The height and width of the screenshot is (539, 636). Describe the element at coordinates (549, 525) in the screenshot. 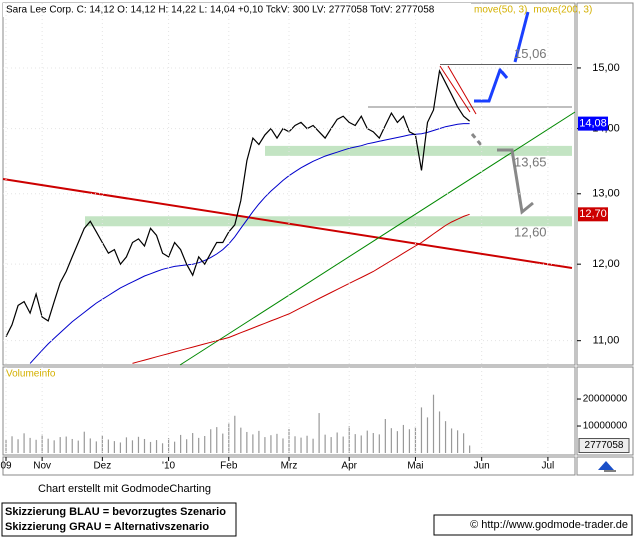

I see `url: © http://www.godmode-trader.de` at that location.